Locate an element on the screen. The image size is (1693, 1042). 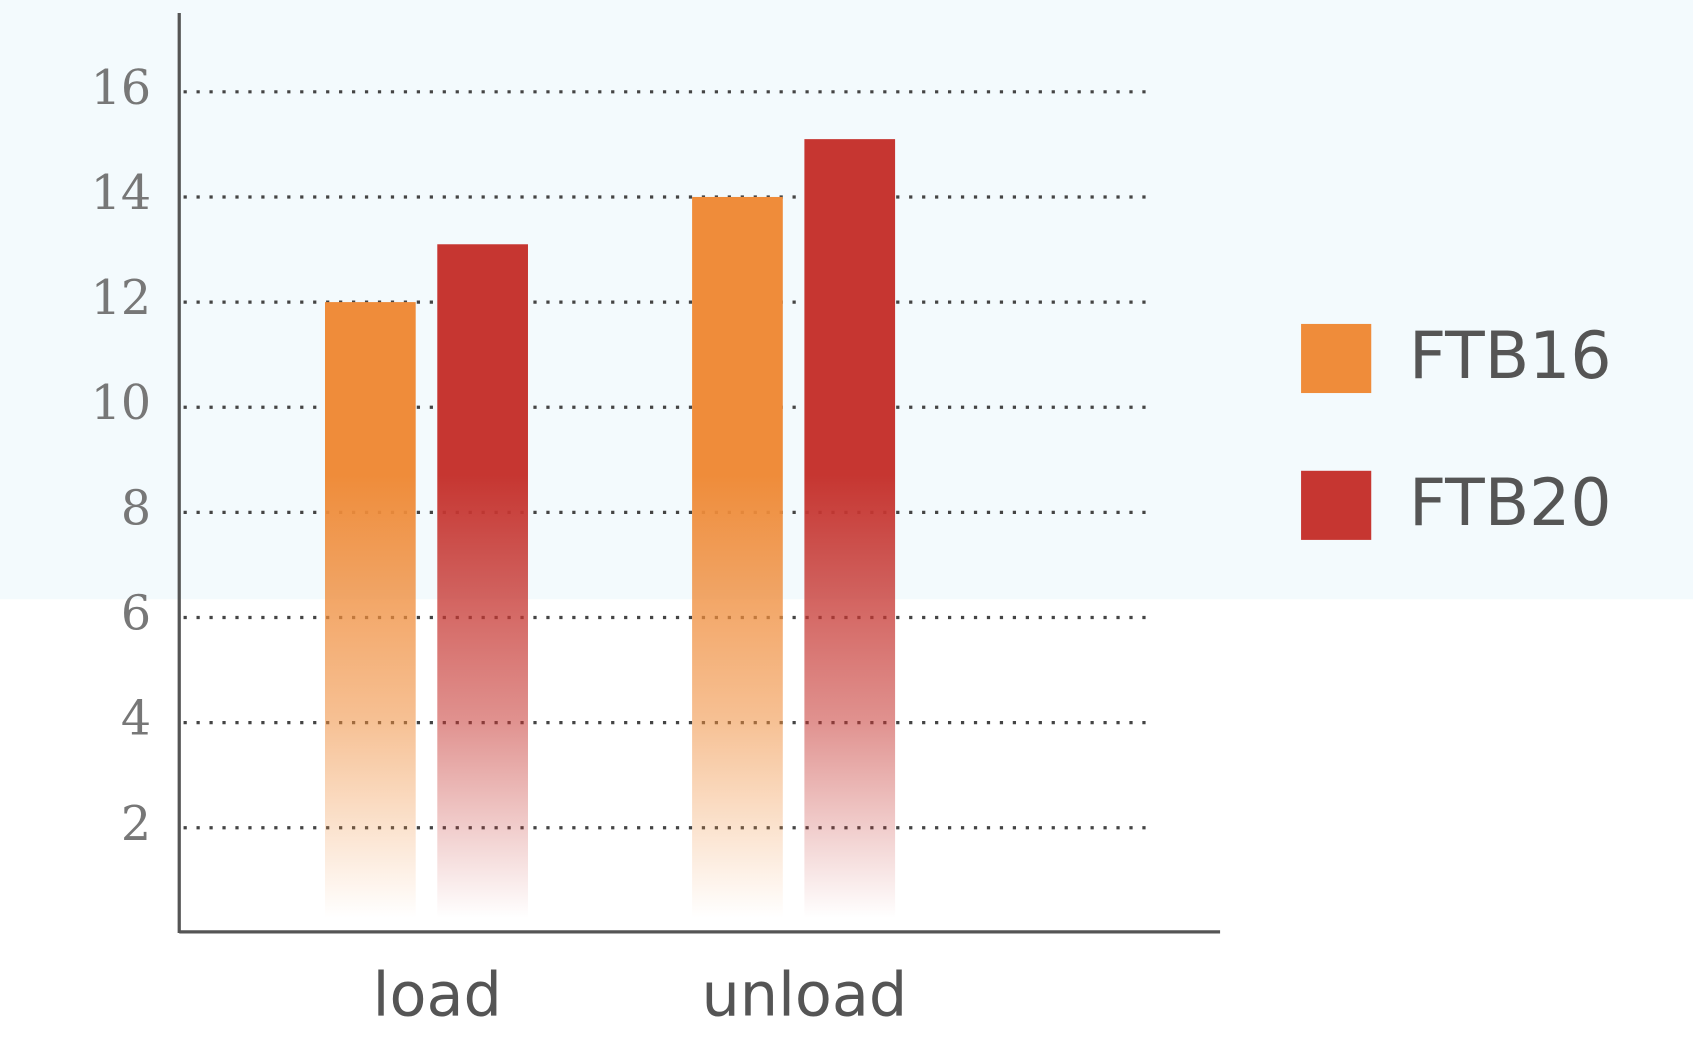
y-tick-label: 14 is located at coordinates (121, 193).